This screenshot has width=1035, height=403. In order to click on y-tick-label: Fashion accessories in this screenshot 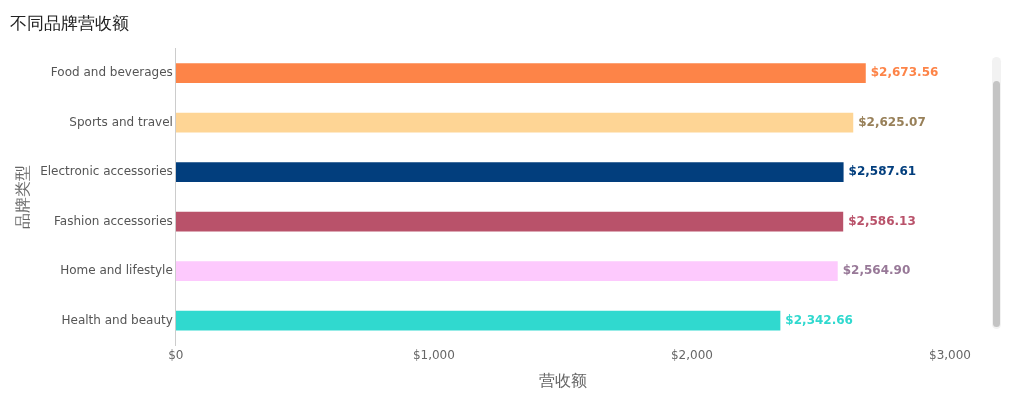, I will do `click(113, 220)`.